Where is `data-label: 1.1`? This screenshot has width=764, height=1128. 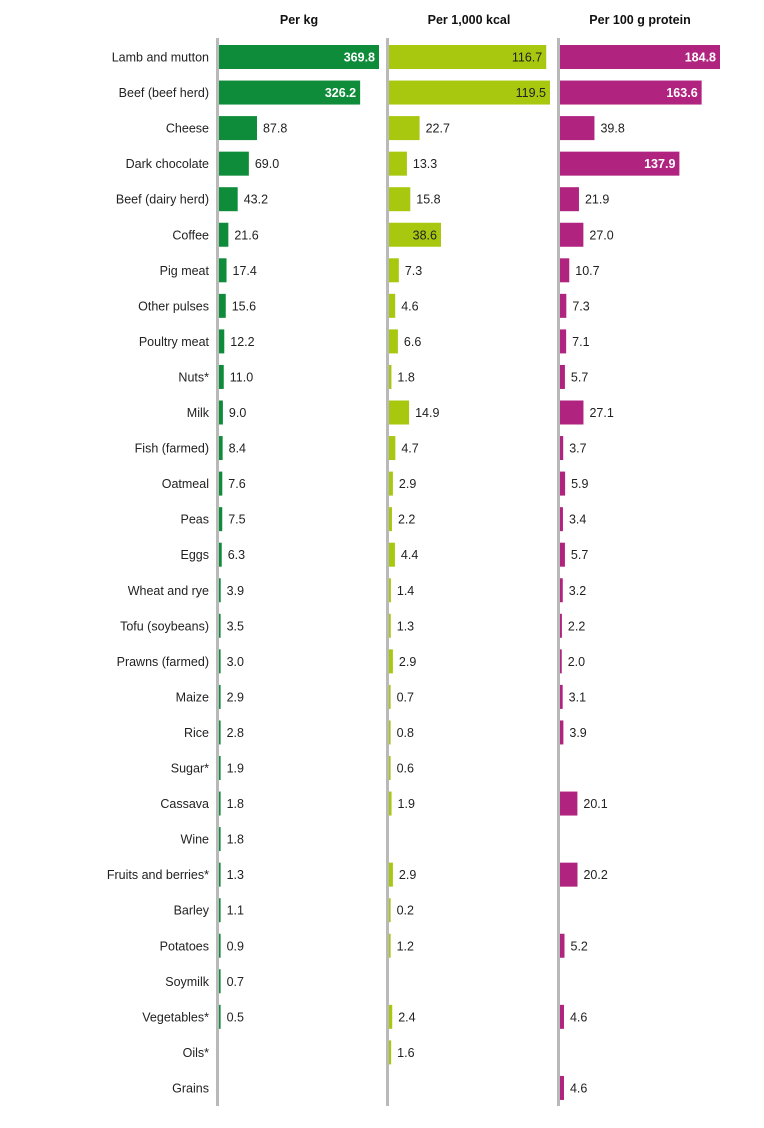
data-label: 1.1 is located at coordinates (235, 911).